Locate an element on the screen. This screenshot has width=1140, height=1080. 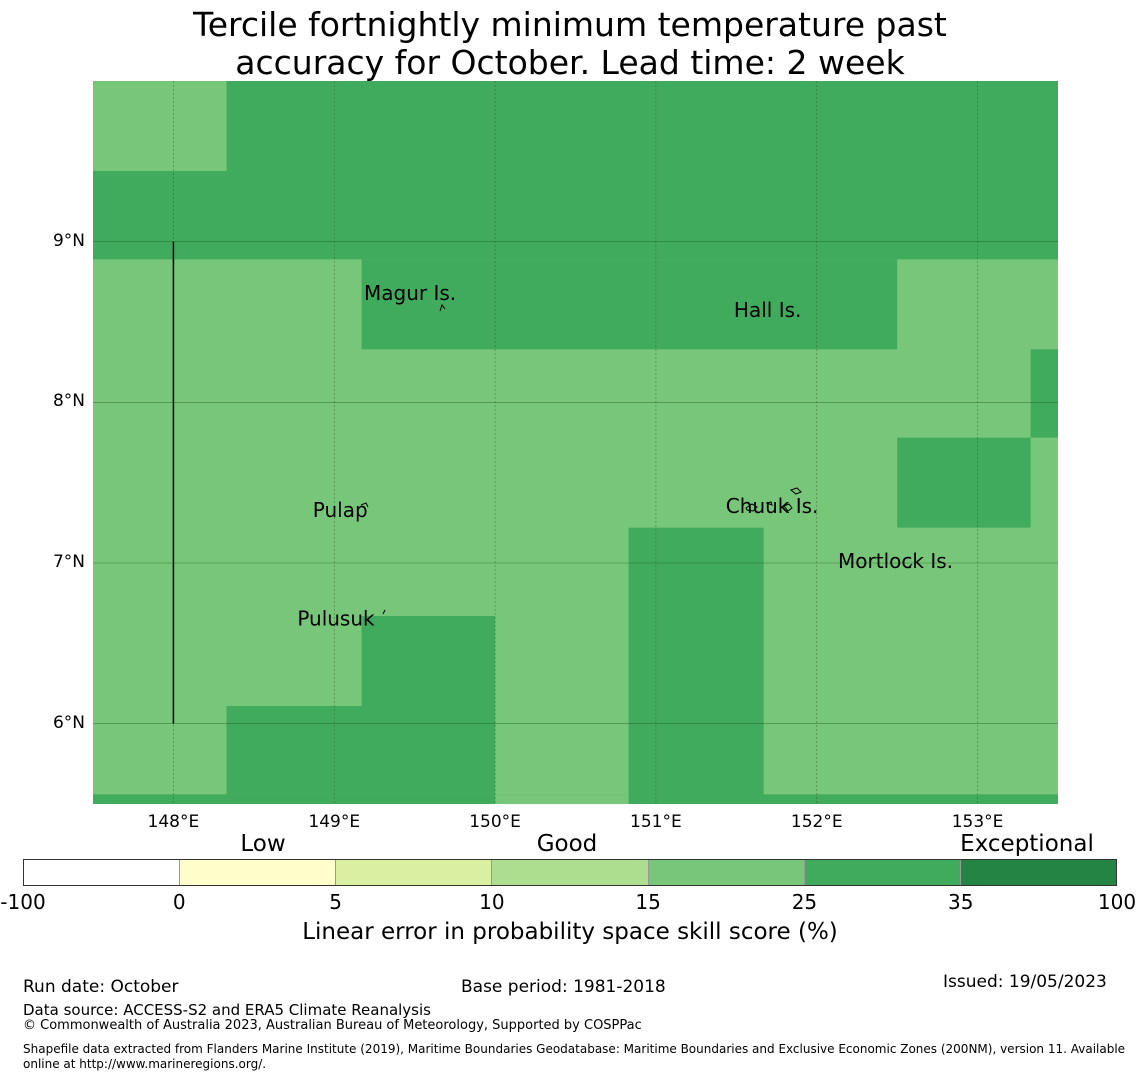
mortlock-coastline is located at coordinates (910, 565).